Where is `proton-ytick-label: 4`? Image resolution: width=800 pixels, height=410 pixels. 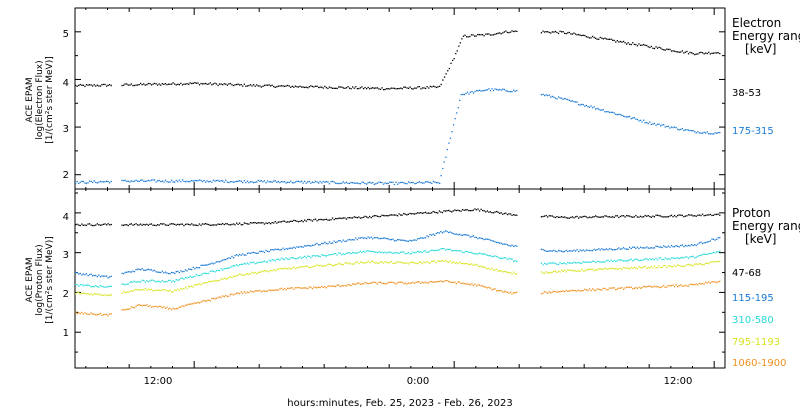
proton-ytick-label: 4 is located at coordinates (66, 217).